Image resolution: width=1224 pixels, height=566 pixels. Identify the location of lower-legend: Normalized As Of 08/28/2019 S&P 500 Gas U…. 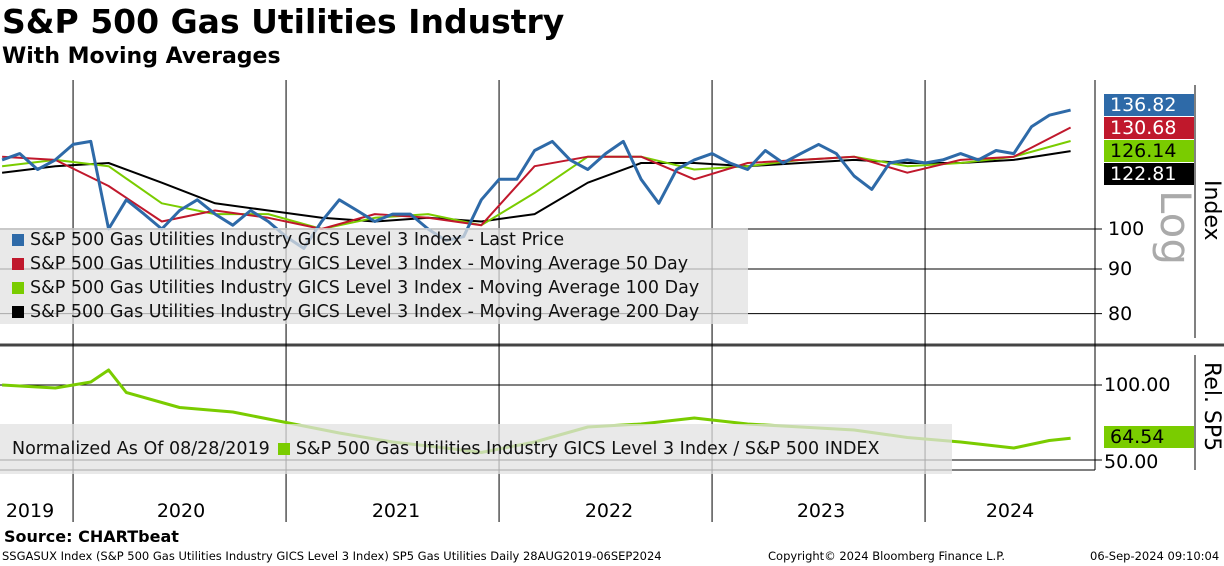
(476, 449).